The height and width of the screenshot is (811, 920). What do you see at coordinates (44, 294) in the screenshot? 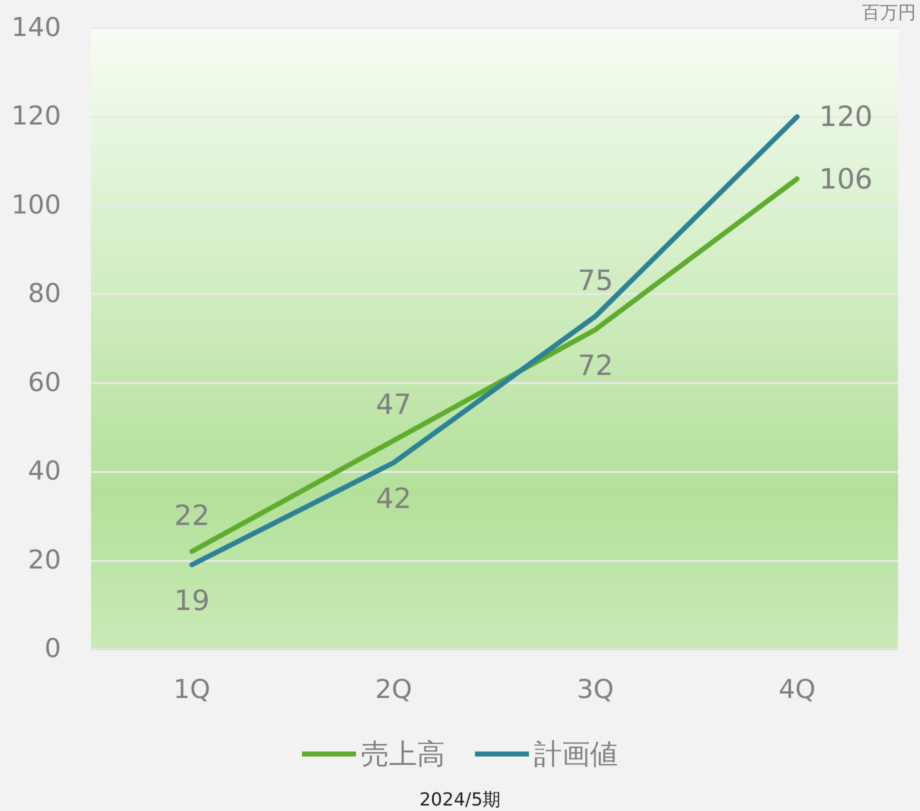
I see `y-tick-label: 80` at bounding box center [44, 294].